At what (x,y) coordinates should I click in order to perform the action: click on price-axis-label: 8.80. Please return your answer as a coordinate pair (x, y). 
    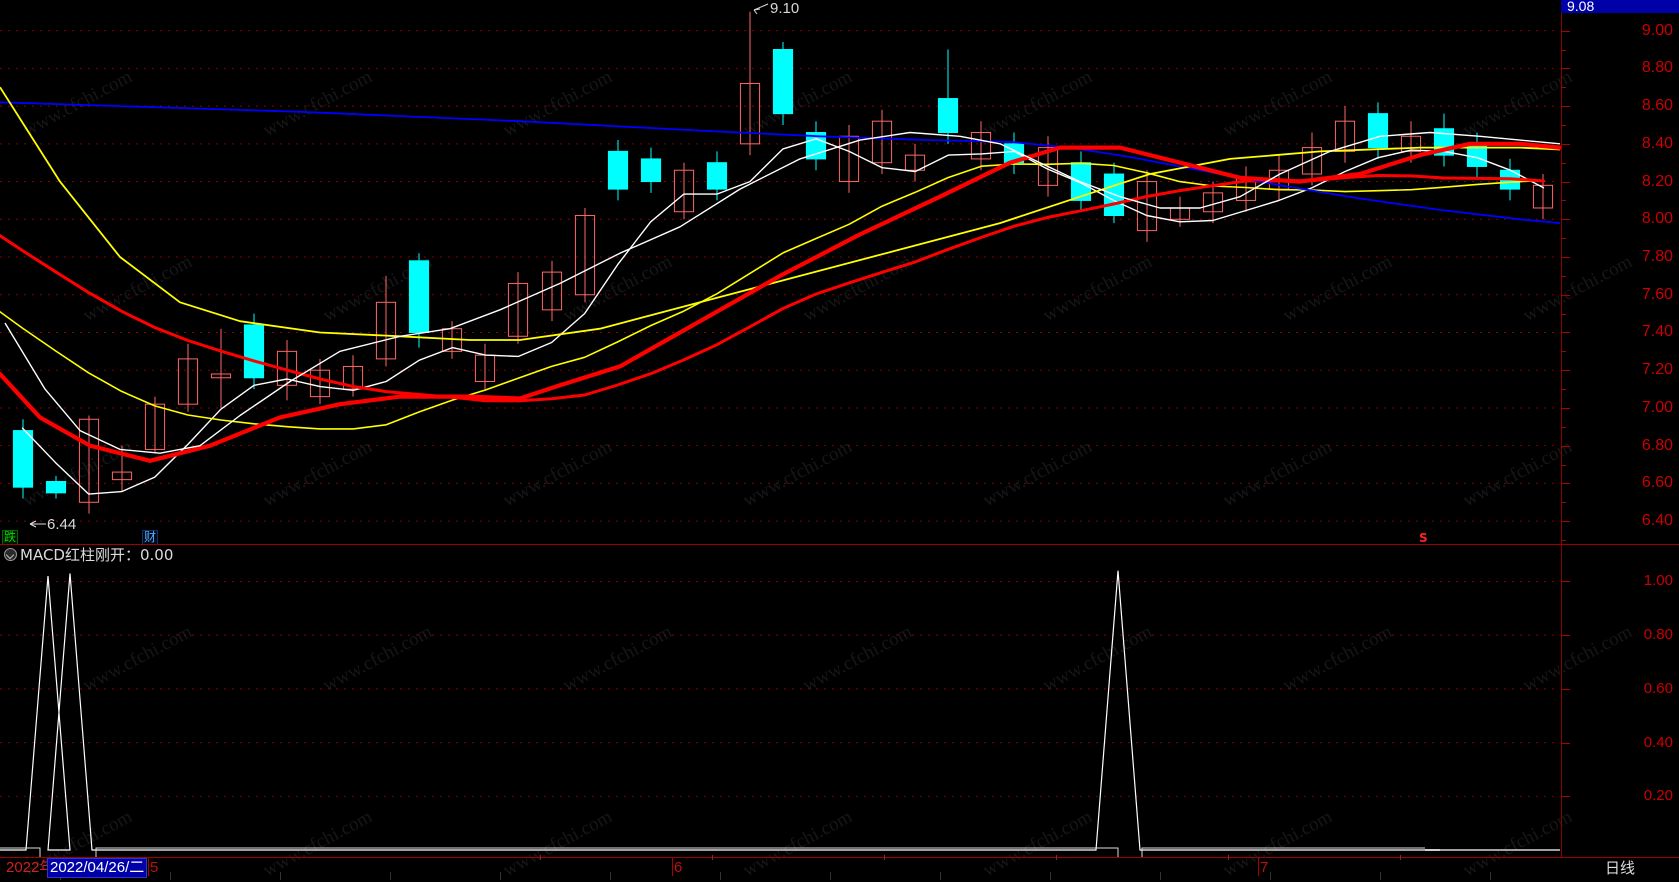
    Looking at the image, I should click on (1657, 68).